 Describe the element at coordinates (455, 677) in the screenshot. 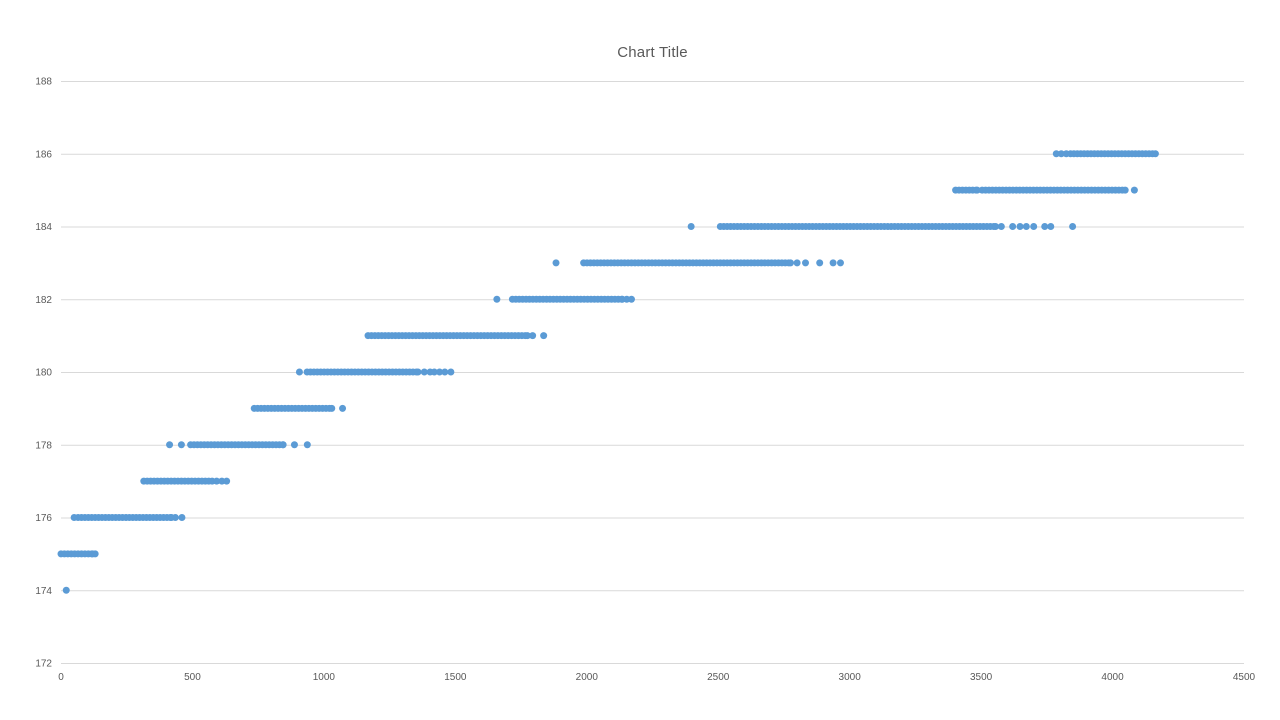

I see `x-axis-tick-label: 1500` at that location.